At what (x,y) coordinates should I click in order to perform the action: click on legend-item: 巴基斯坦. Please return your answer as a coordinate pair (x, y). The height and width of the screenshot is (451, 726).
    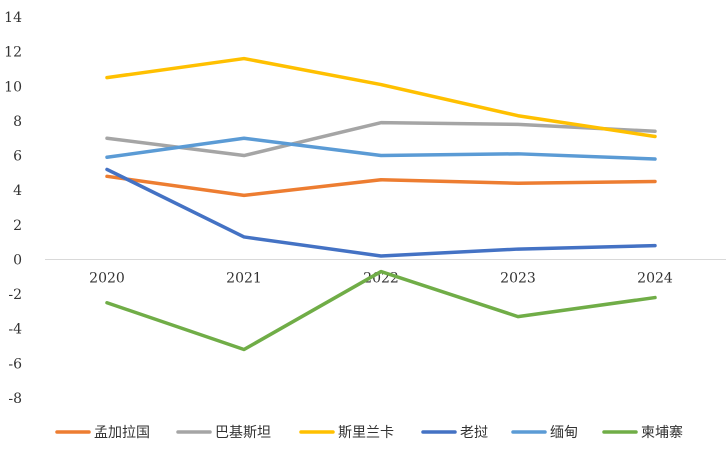
    Looking at the image, I should click on (223, 432).